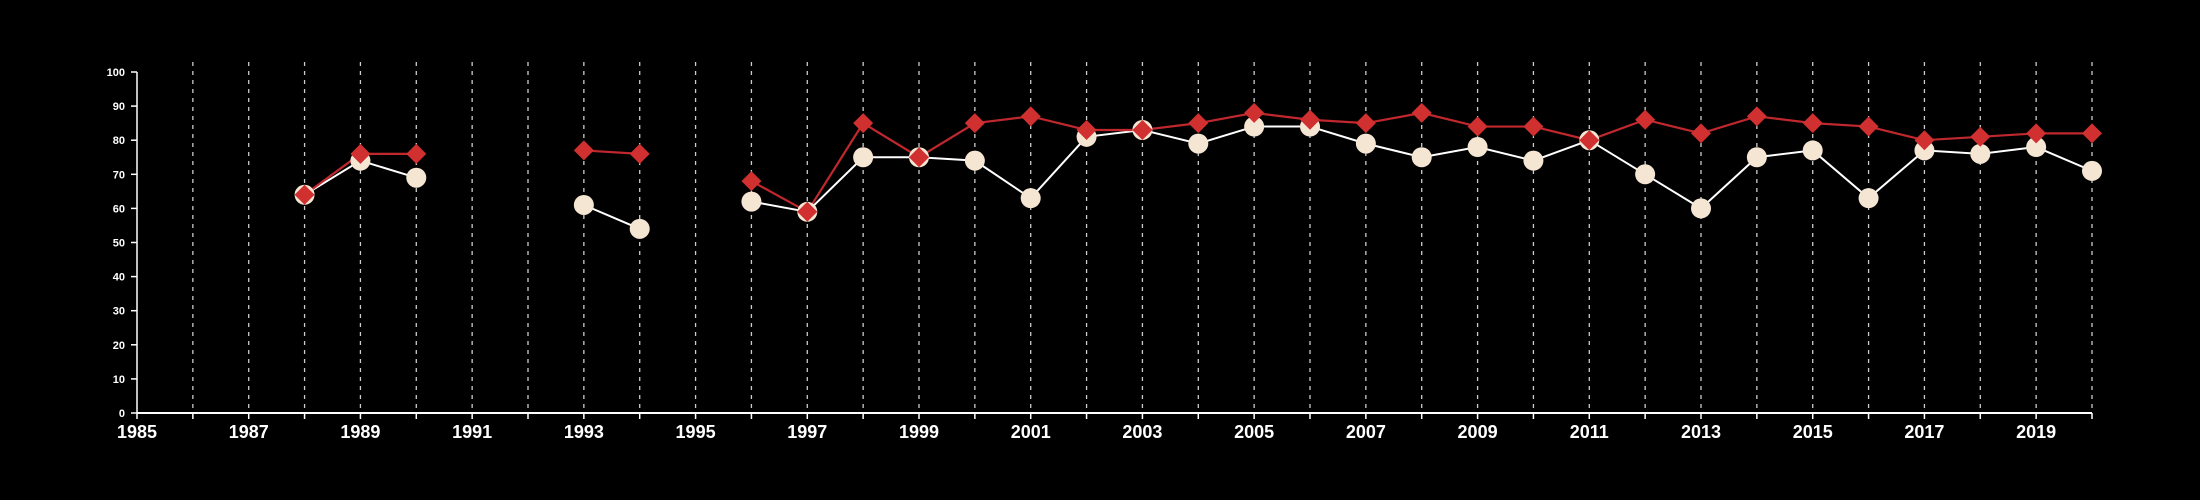 The image size is (2200, 500). What do you see at coordinates (1589, 432) in the screenshot?
I see `x-tick-label: 2011` at bounding box center [1589, 432].